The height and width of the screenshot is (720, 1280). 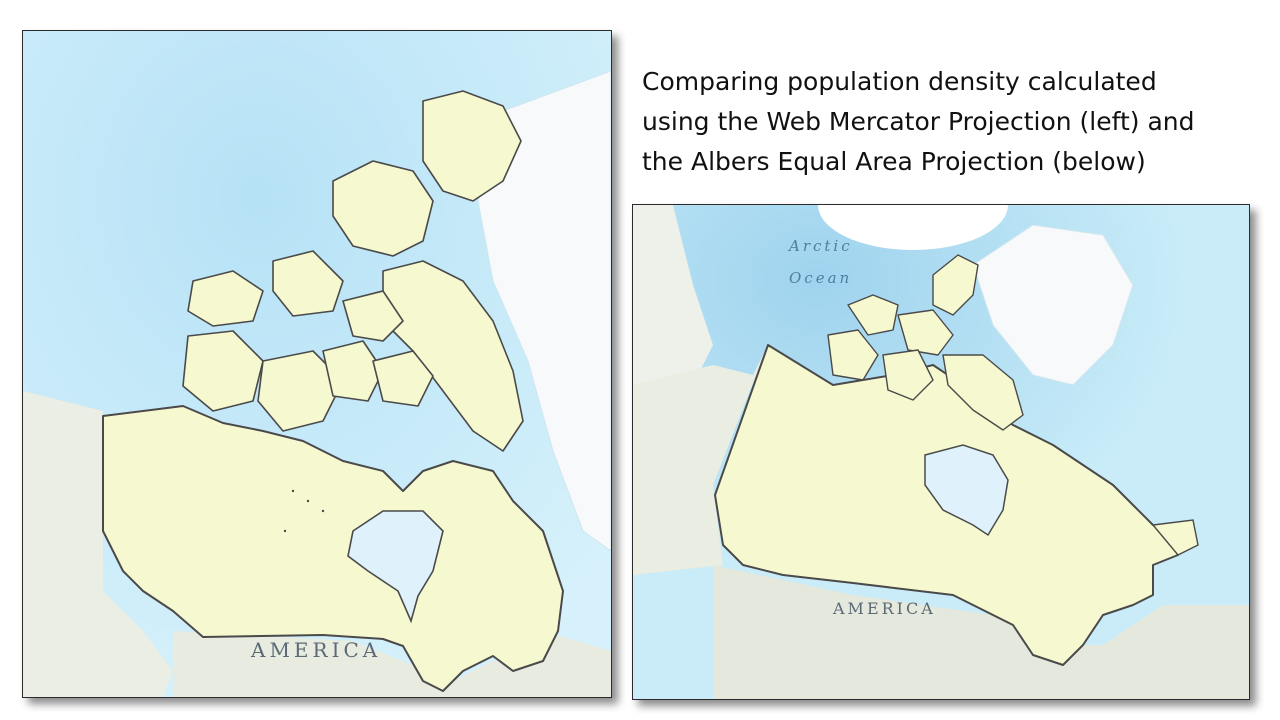 What do you see at coordinates (820, 246) in the screenshot?
I see `map-label-arctic: Arctic` at bounding box center [820, 246].